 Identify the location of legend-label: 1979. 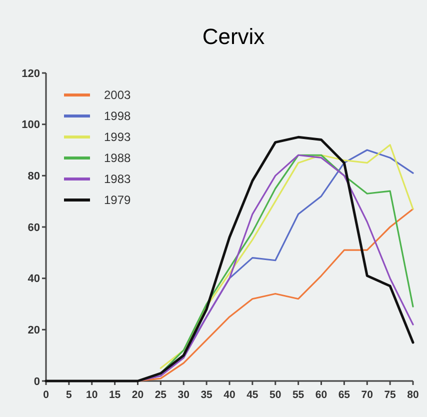
(118, 200).